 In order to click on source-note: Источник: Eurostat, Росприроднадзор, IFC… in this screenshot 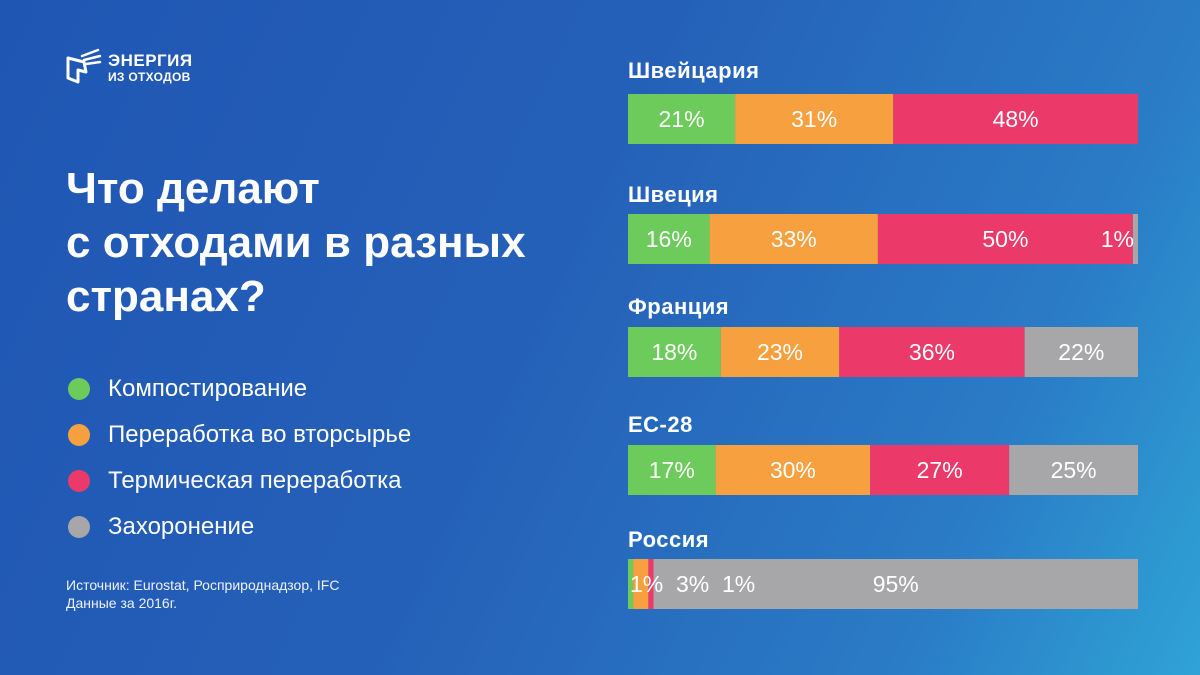, I will do `click(202, 594)`.